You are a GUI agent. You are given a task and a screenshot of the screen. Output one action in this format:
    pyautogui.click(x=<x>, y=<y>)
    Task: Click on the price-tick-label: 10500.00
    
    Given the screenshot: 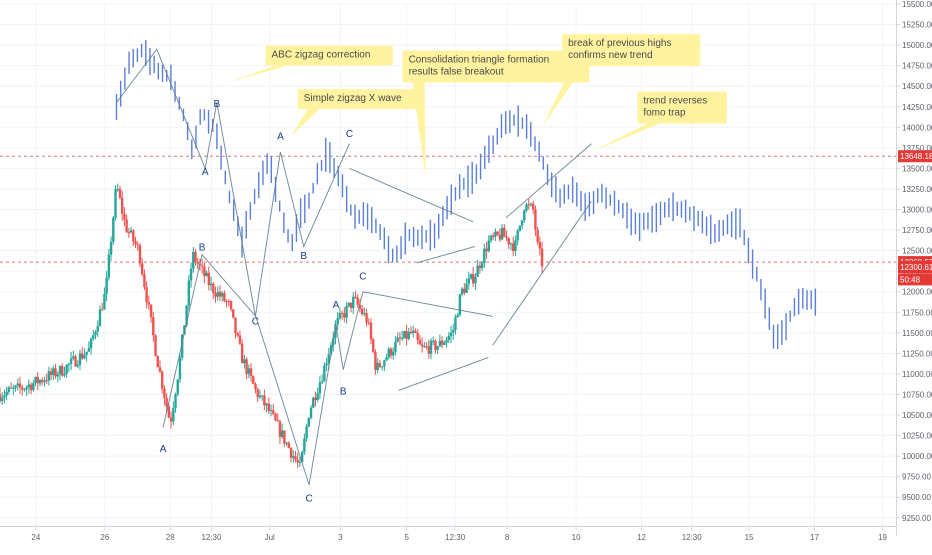 What is the action you would take?
    pyautogui.click(x=917, y=415)
    